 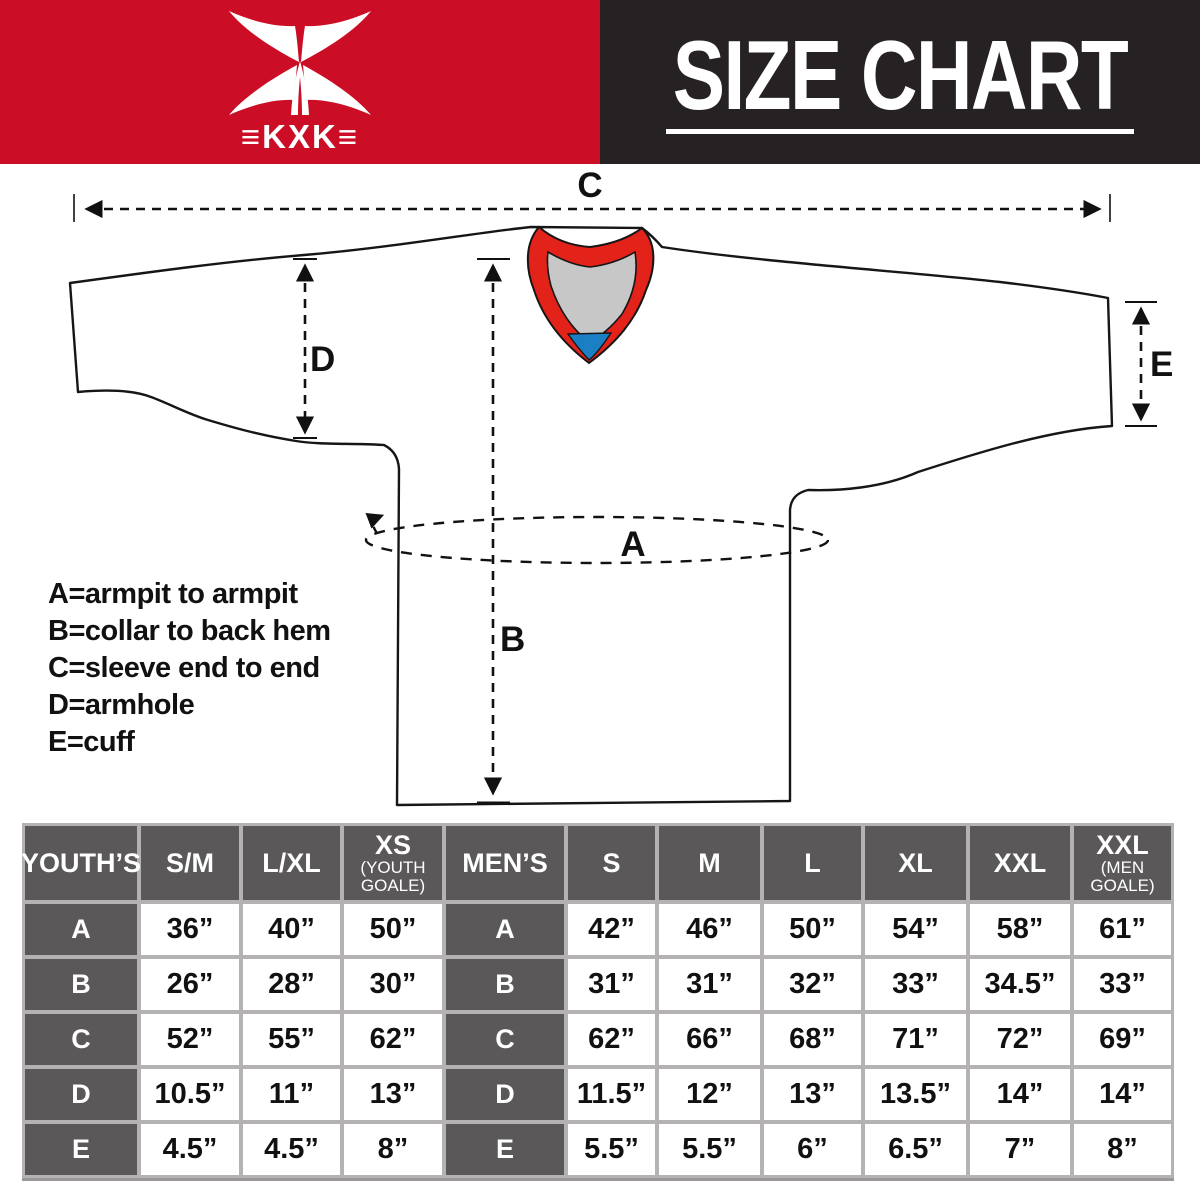 I want to click on collar, so click(x=590, y=295).